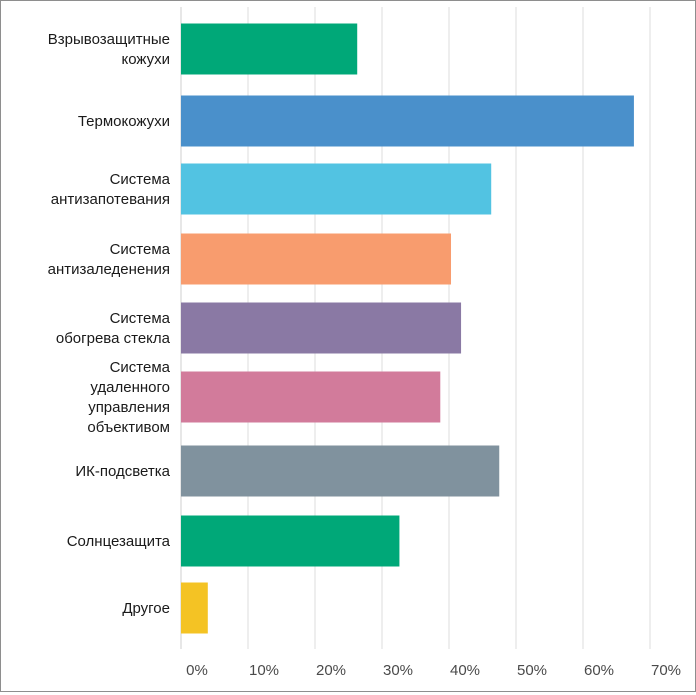 The image size is (696, 695). Describe the element at coordinates (465, 670) in the screenshot. I see `x-tick-label: 40%` at that location.